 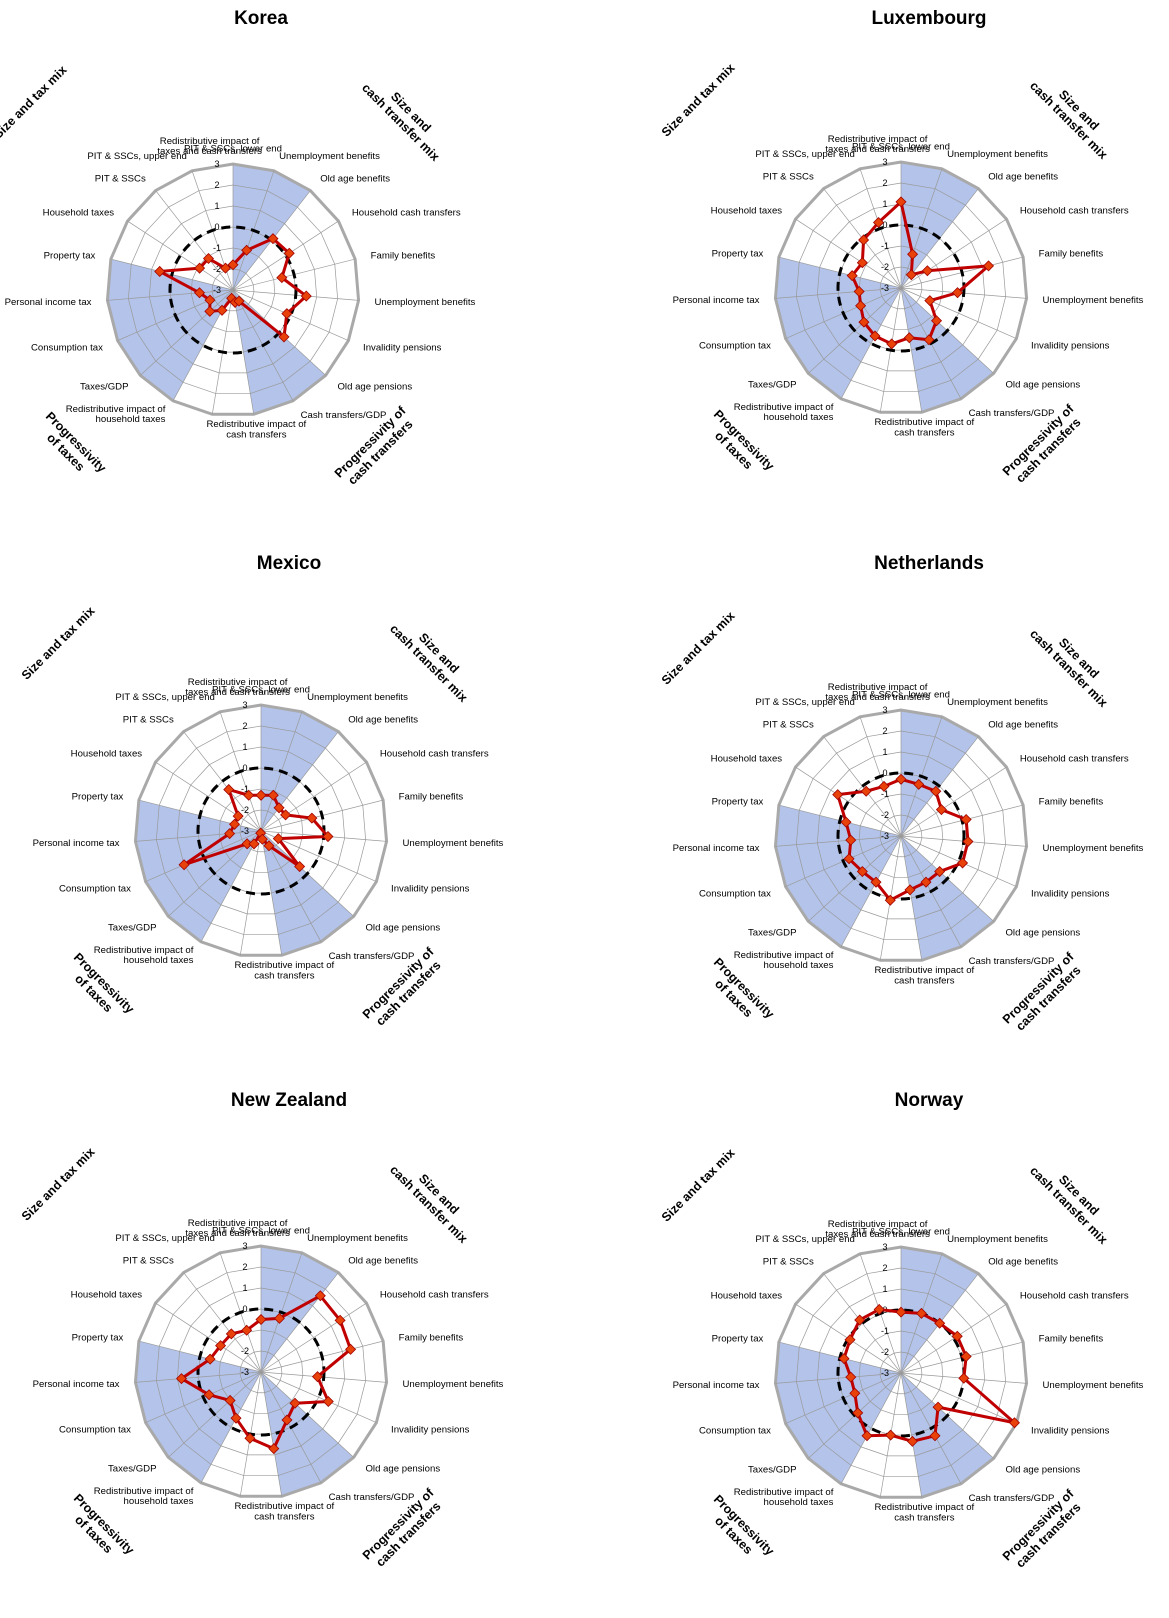 What do you see at coordinates (901, 146) in the screenshot?
I see `category-label: PIT & SSCs, lower end` at bounding box center [901, 146].